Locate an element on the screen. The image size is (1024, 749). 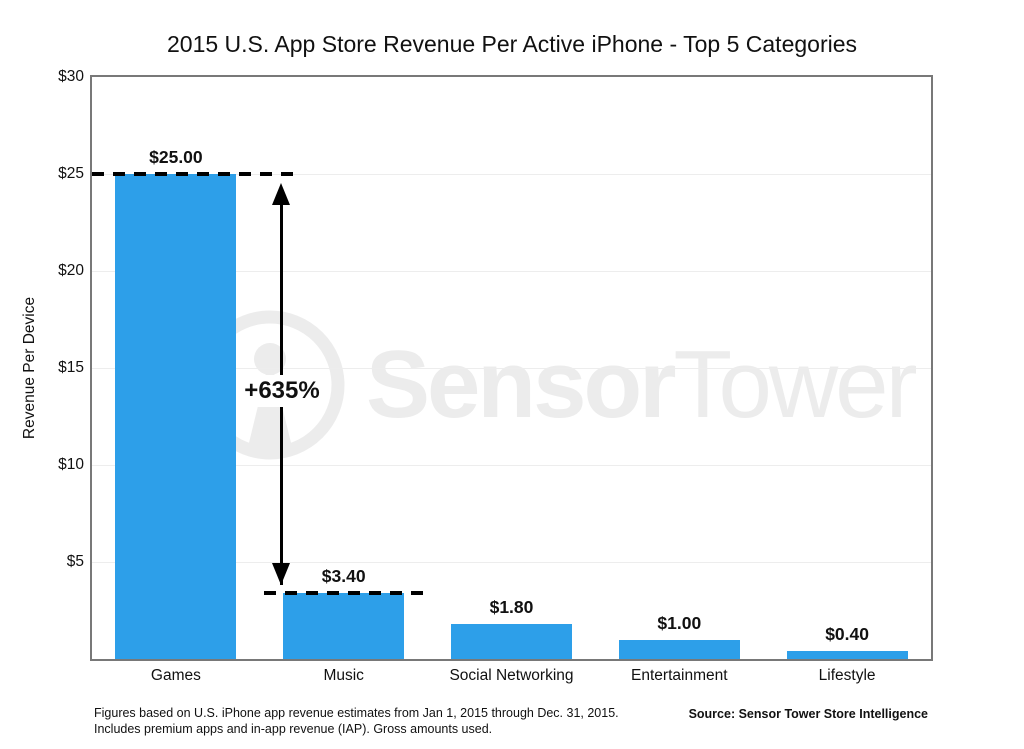
watermark-text: SensorTower is located at coordinates (642, 385).